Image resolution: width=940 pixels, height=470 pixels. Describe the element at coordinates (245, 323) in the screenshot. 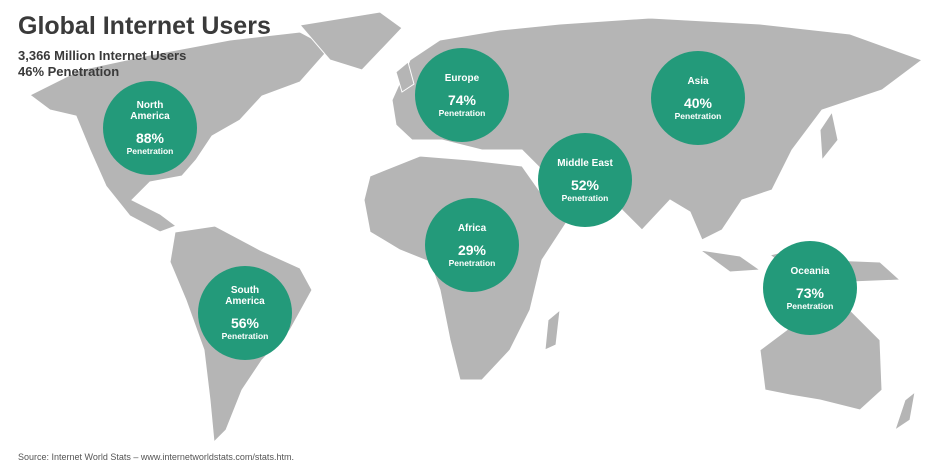

I see `region-value: 56%` at that location.